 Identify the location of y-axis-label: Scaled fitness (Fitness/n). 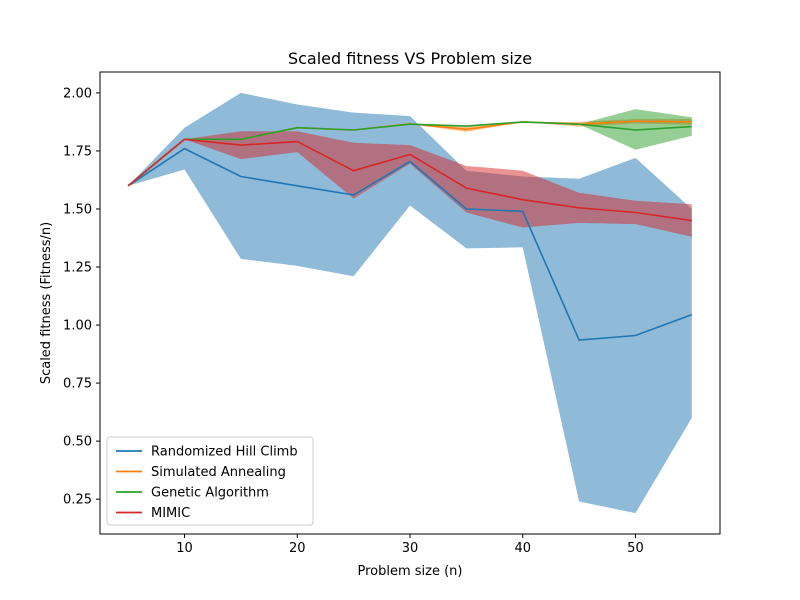
(46, 303).